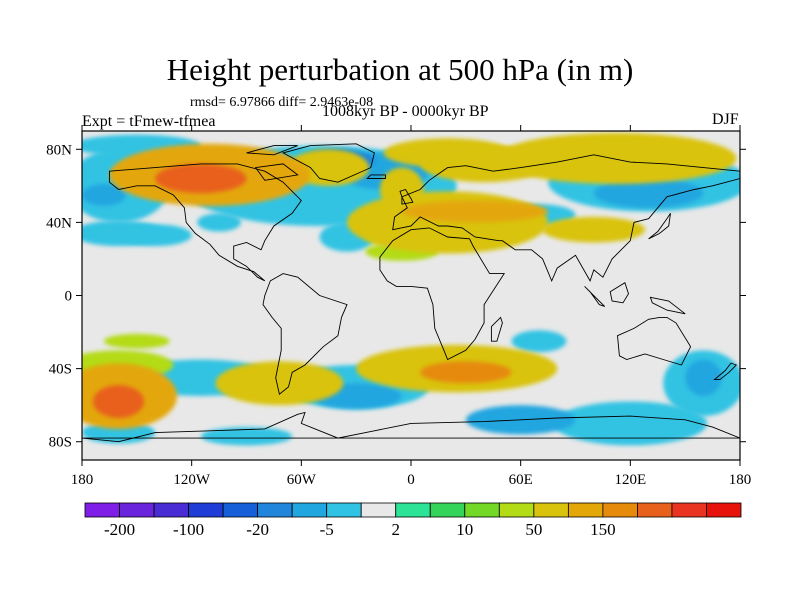 This screenshot has height=600, width=800. Describe the element at coordinates (395, 529) in the screenshot. I see `colorbar-label-4: 2` at that location.